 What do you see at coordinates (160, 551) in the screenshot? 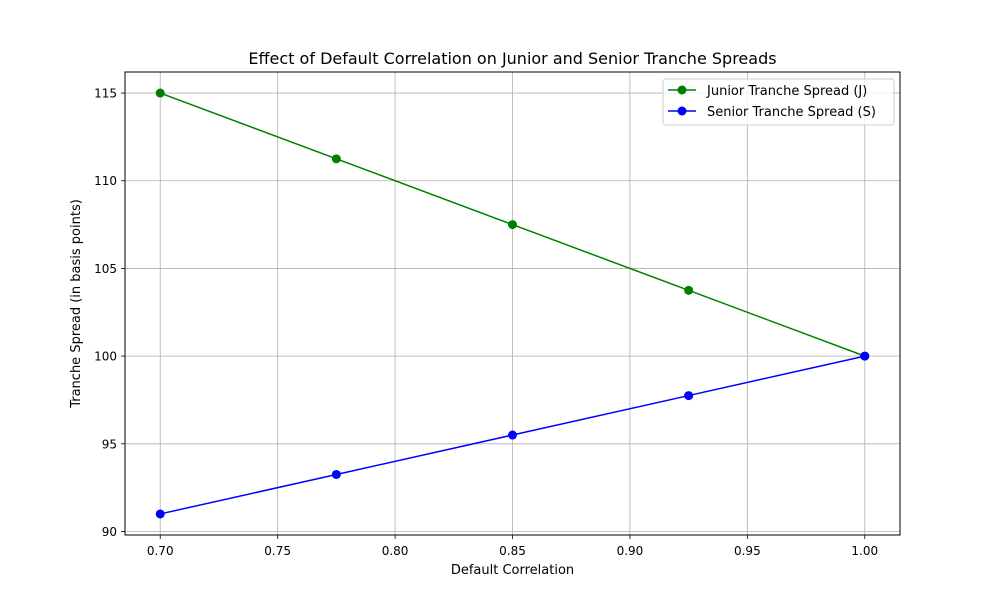
I see `x-tick-label: 0.70` at bounding box center [160, 551].